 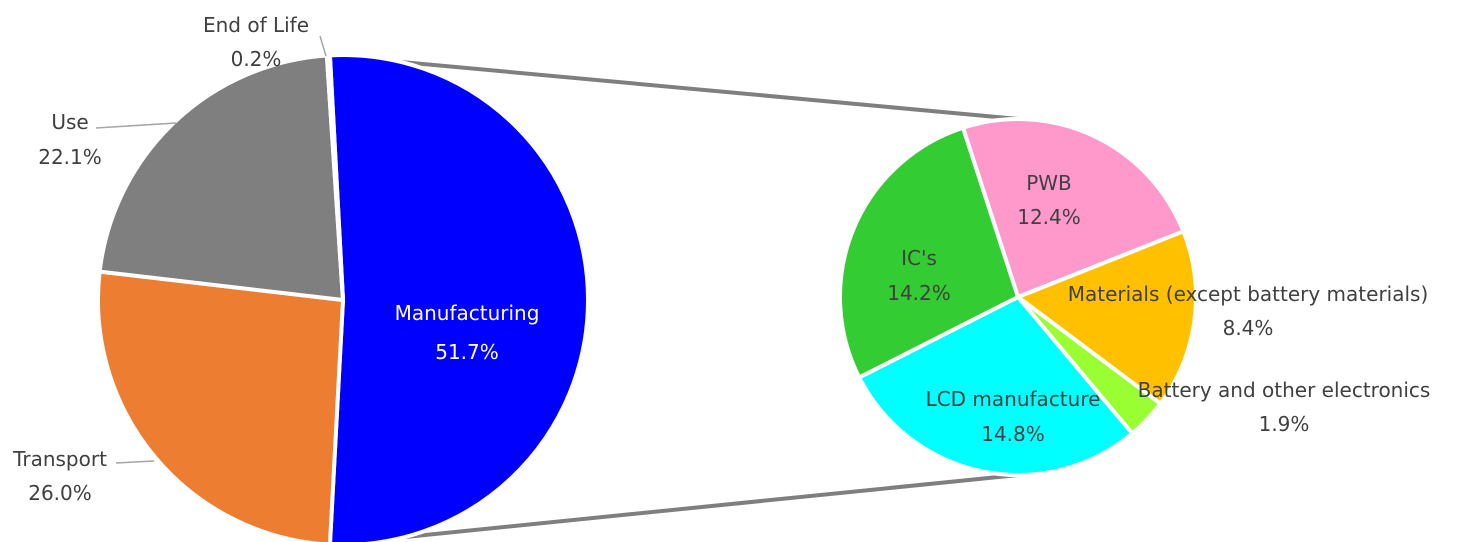 What do you see at coordinates (70, 157) in the screenshot?
I see `slice-value-use: 22.1%` at bounding box center [70, 157].